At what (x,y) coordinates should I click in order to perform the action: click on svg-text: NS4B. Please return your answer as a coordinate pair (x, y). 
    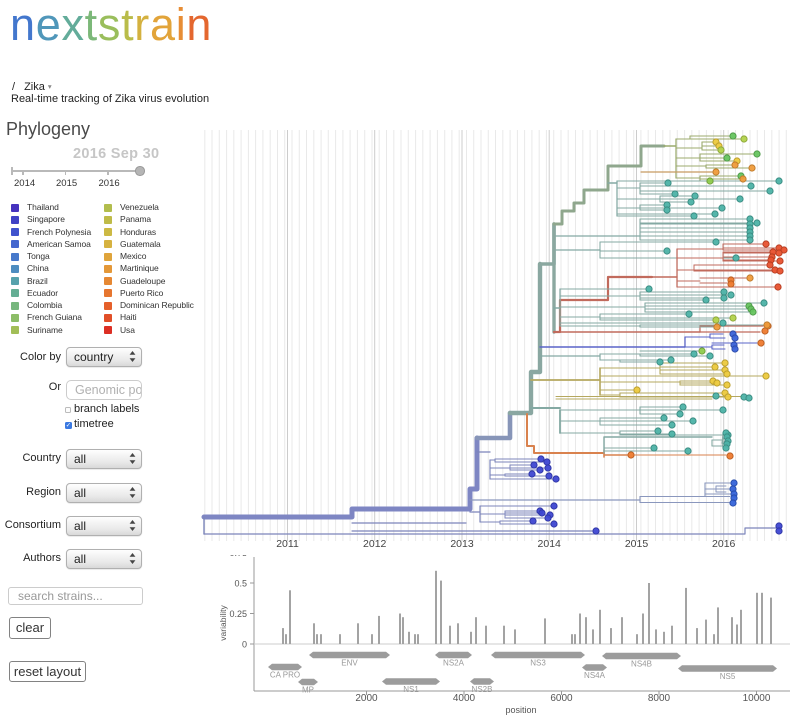
    Looking at the image, I should click on (641, 664).